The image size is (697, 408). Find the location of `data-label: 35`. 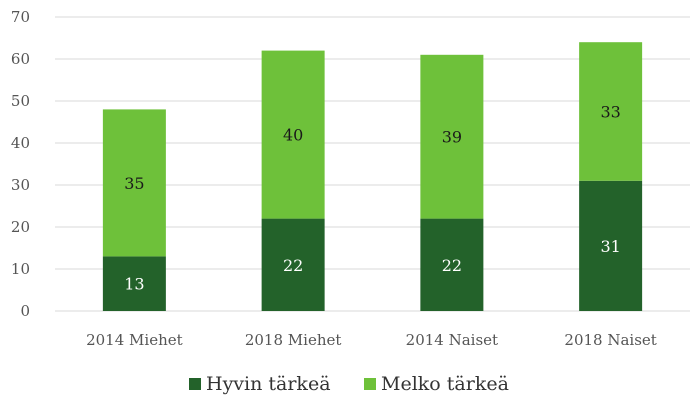

data-label: 35 is located at coordinates (134, 183).